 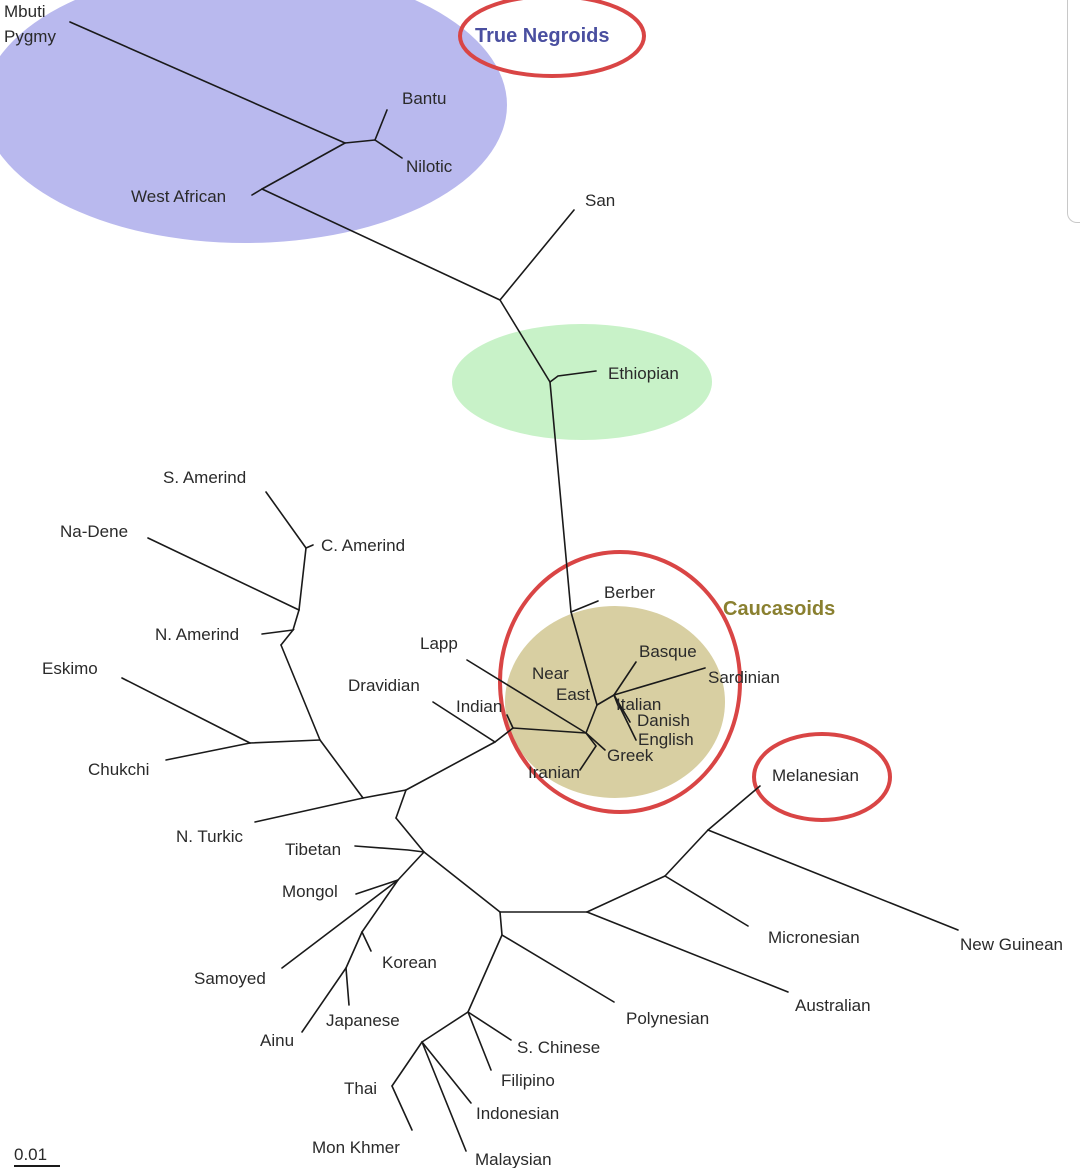 I want to click on branch-bantu, so click(x=381, y=125).